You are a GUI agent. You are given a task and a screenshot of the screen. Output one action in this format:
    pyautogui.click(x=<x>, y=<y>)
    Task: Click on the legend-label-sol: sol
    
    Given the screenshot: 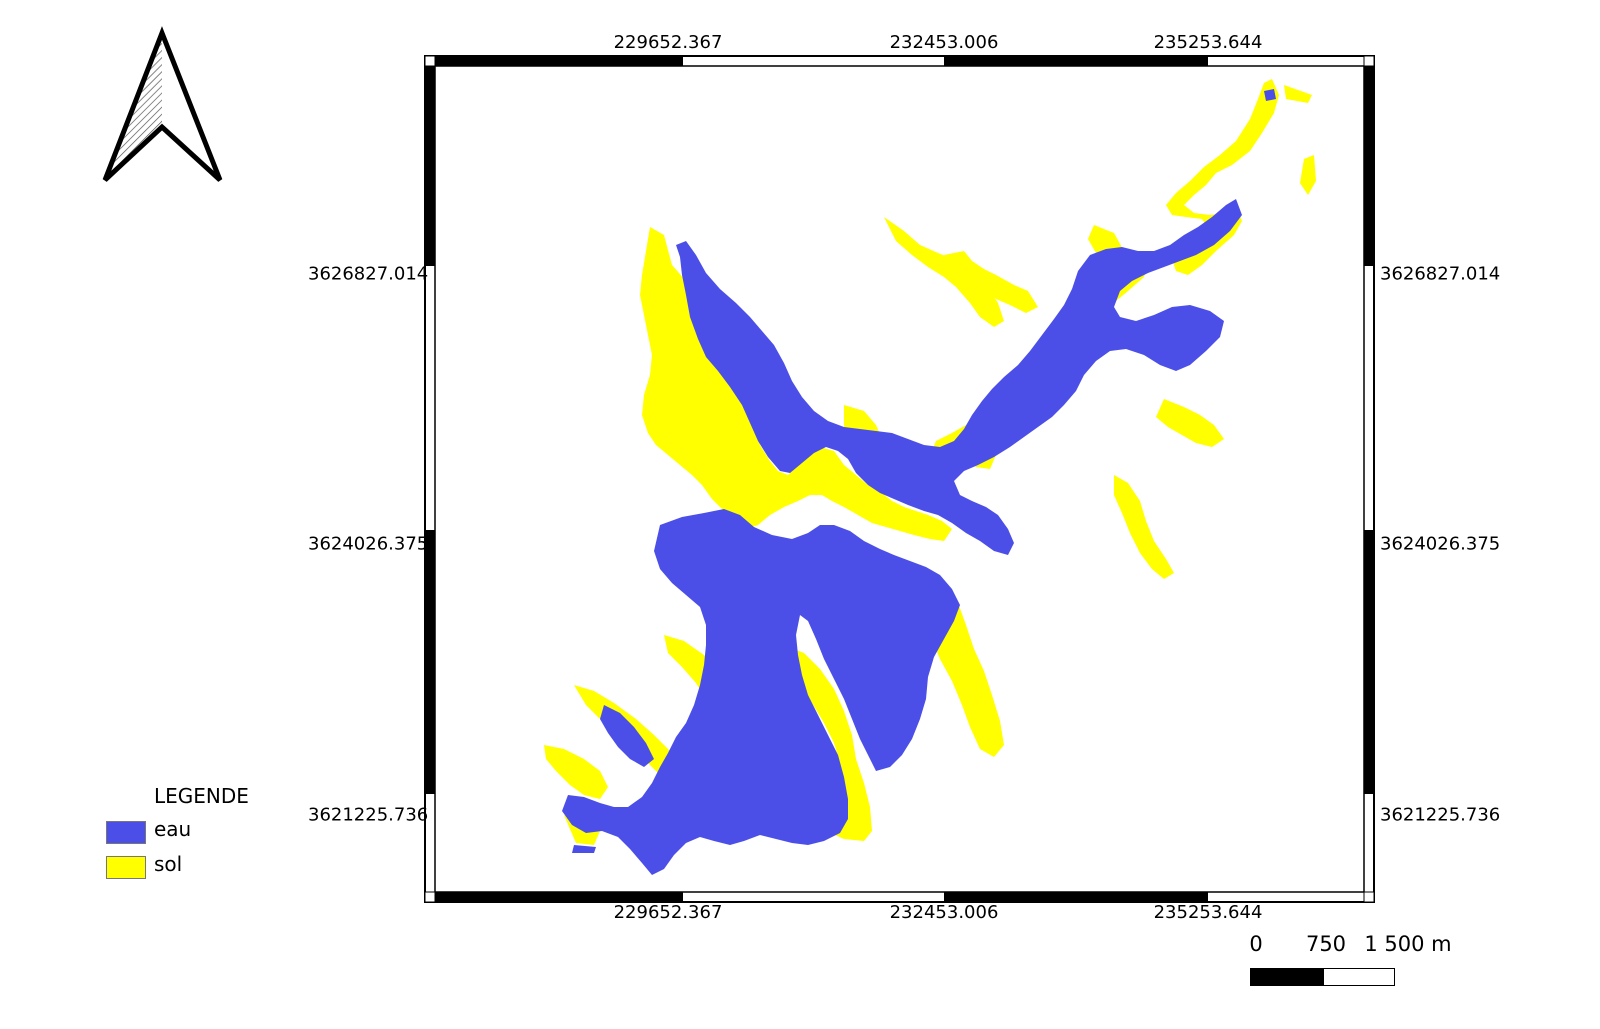 What is the action you would take?
    pyautogui.click(x=168, y=864)
    